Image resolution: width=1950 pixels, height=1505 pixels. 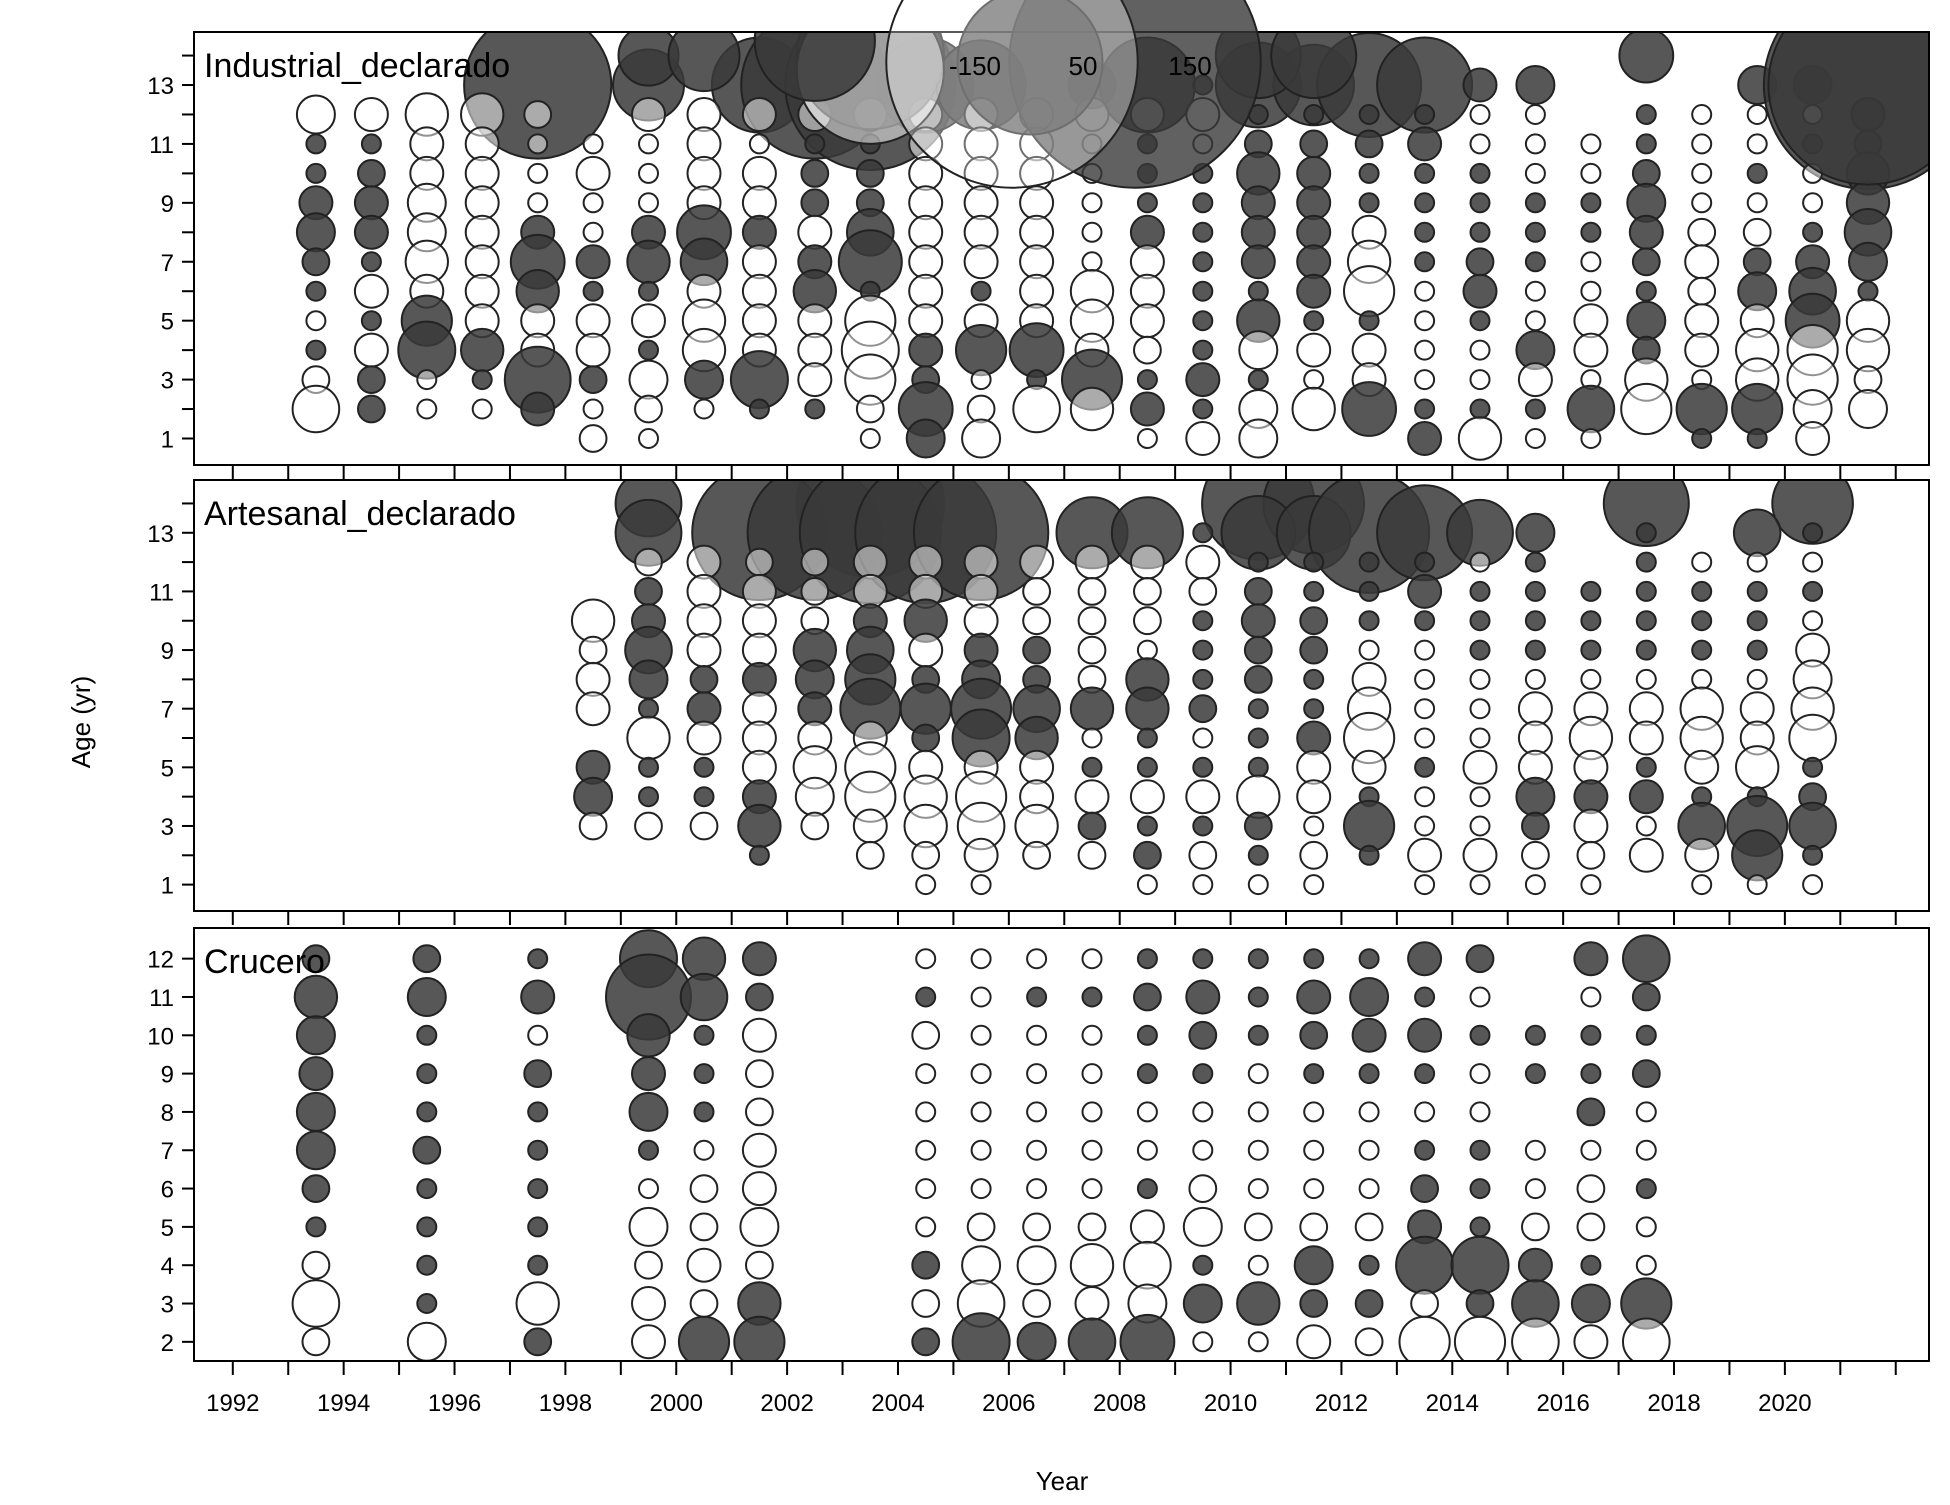 I want to click on y-tick-label: 4, so click(x=167, y=1266).